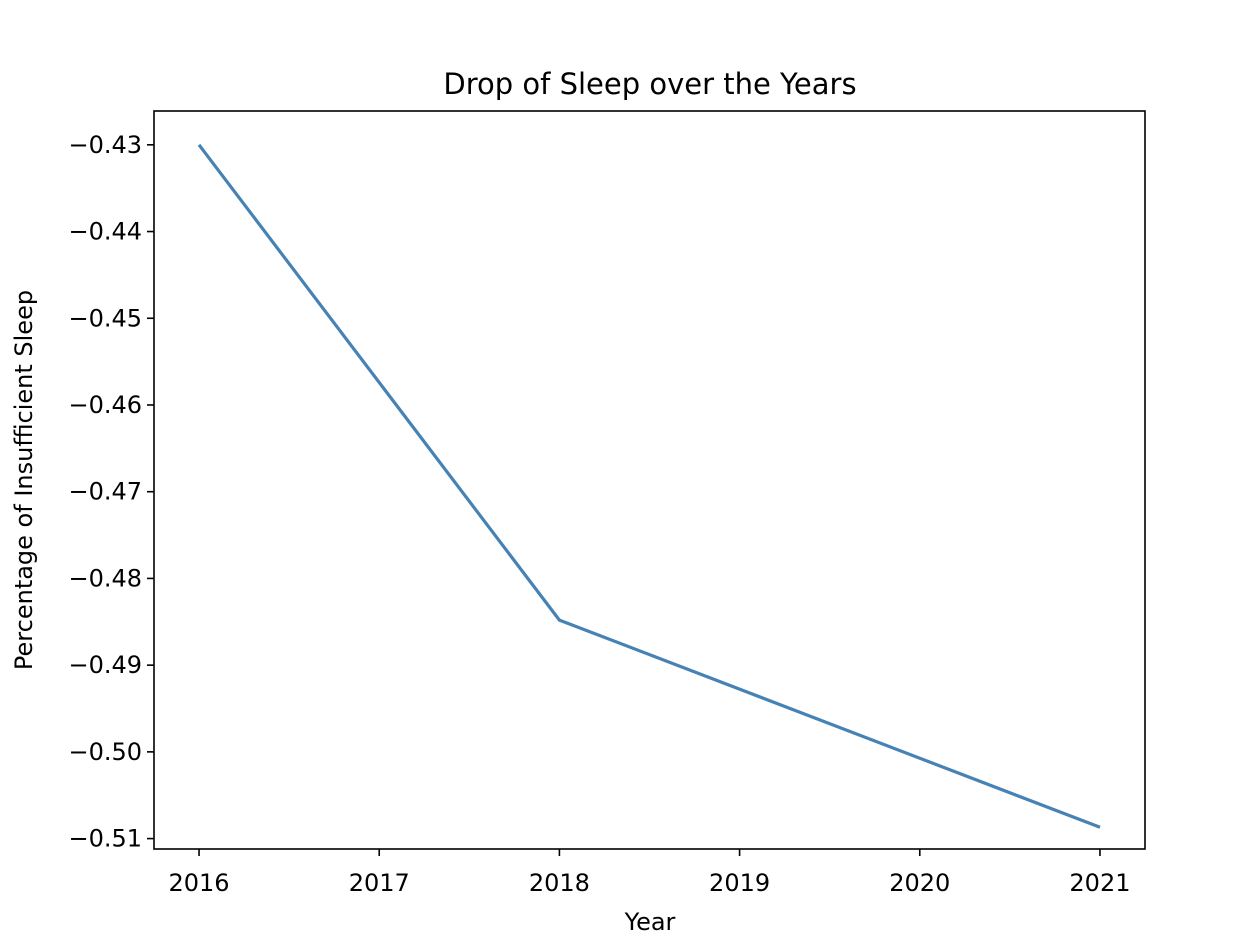  I want to click on x-axis-label: Year, so click(650, 922).